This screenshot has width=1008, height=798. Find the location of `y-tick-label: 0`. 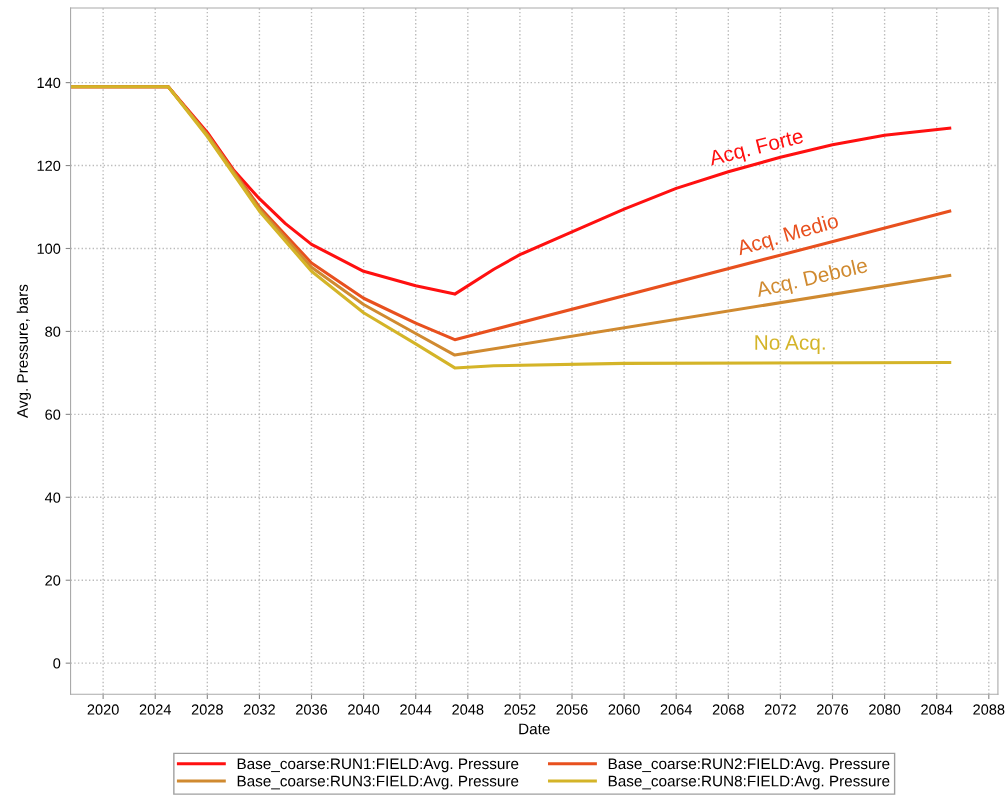

y-tick-label: 0 is located at coordinates (57, 663).